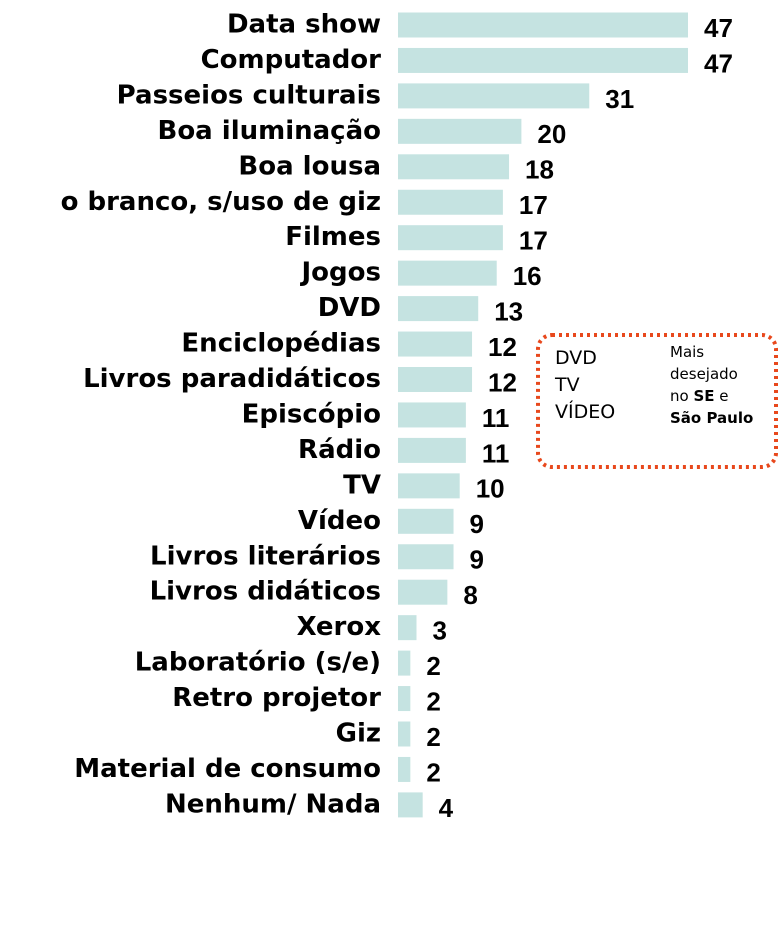  What do you see at coordinates (291, 60) in the screenshot?
I see `category-label: Computador` at bounding box center [291, 60].